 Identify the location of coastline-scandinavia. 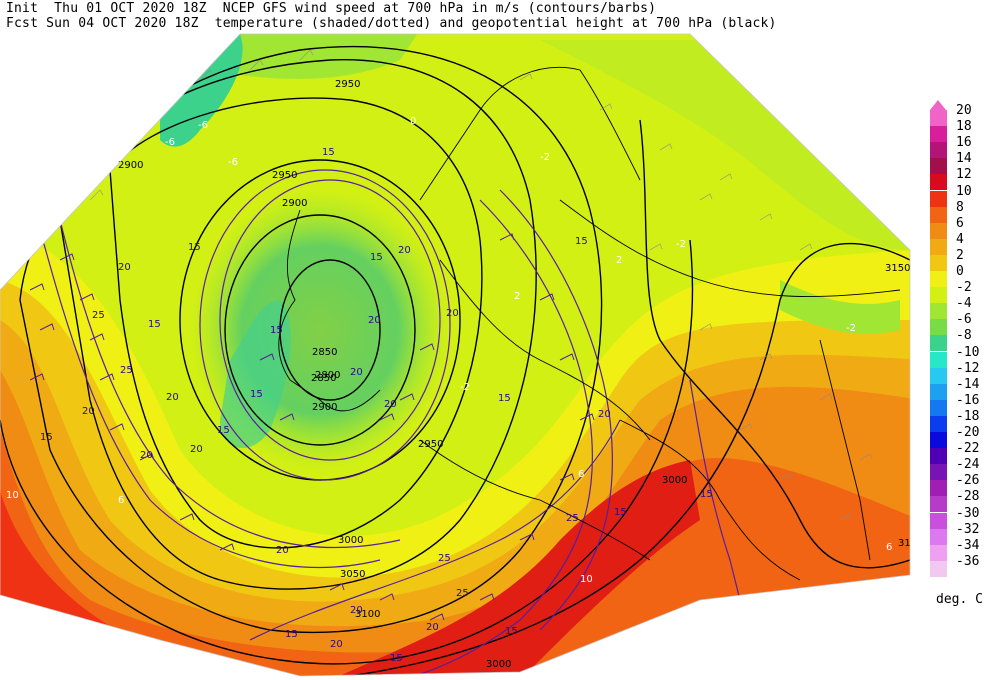
(530, 133).